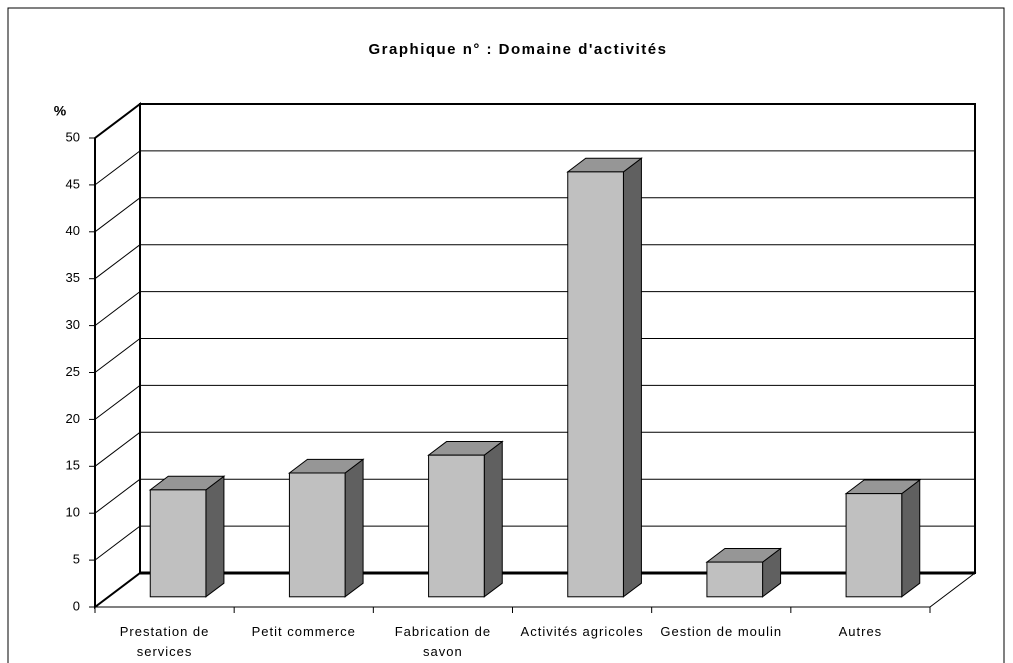  I want to click on y-tick-label: 30, so click(73, 324).